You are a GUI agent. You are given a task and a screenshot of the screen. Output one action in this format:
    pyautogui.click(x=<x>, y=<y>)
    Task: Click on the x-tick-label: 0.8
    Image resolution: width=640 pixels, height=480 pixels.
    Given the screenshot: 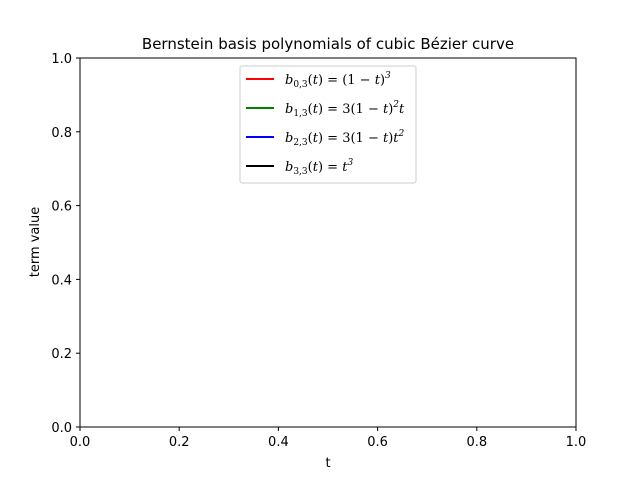 What is the action you would take?
    pyautogui.click(x=476, y=442)
    